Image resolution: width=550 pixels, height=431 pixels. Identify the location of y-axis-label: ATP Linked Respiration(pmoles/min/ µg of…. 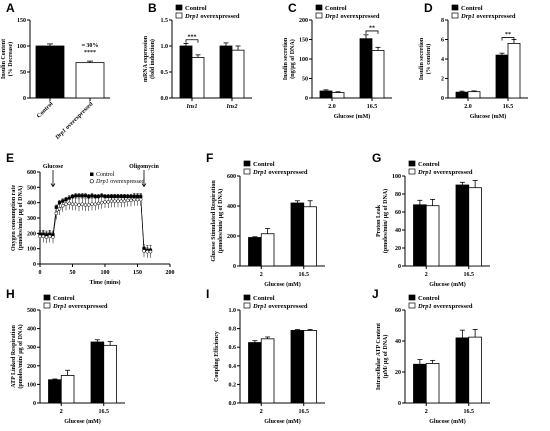
(17, 356).